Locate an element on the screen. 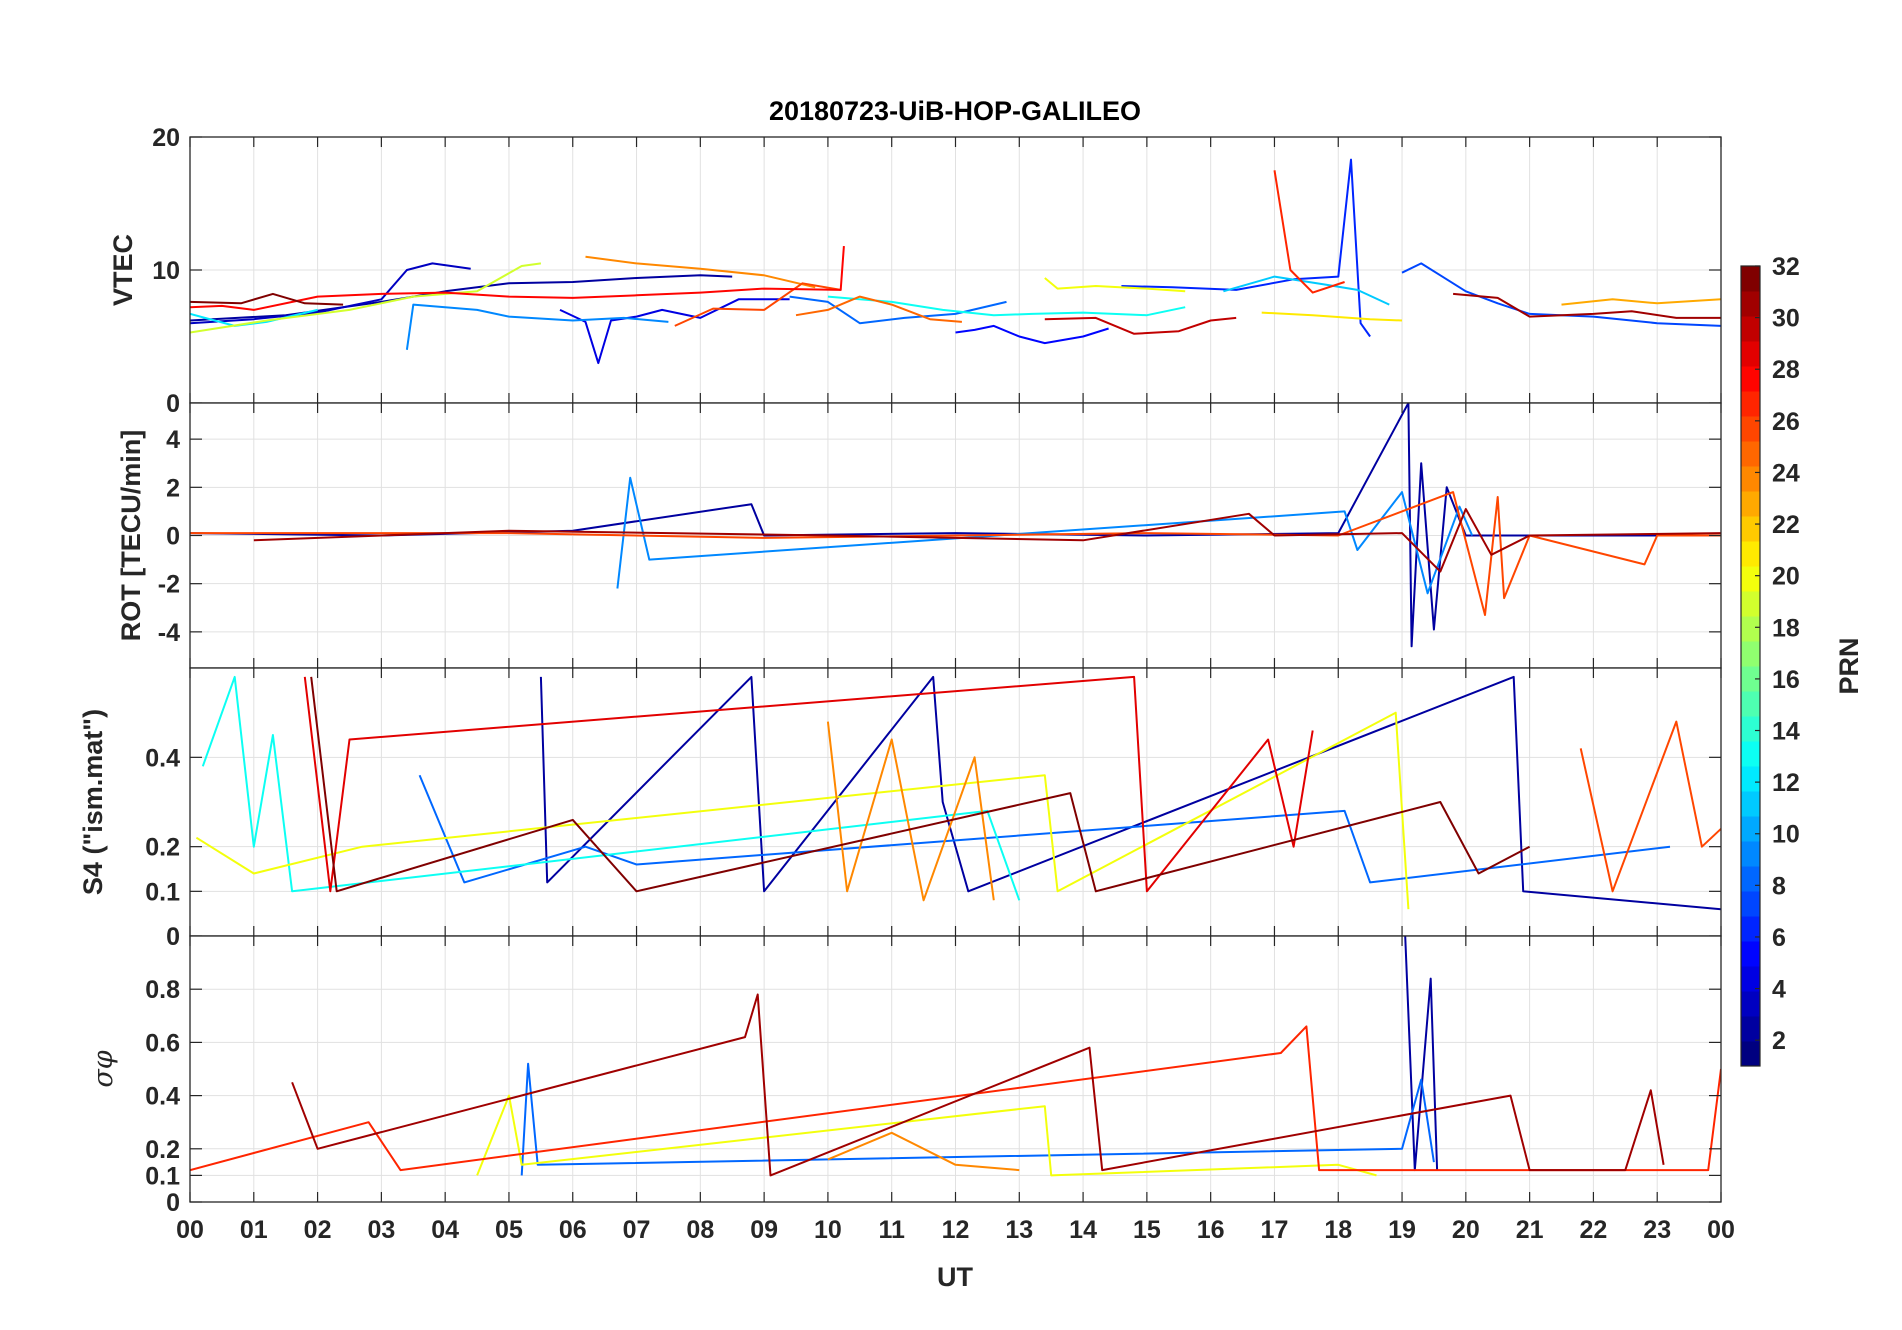 This screenshot has width=1902, height=1330. x-tick-label: 18 is located at coordinates (1338, 1230).